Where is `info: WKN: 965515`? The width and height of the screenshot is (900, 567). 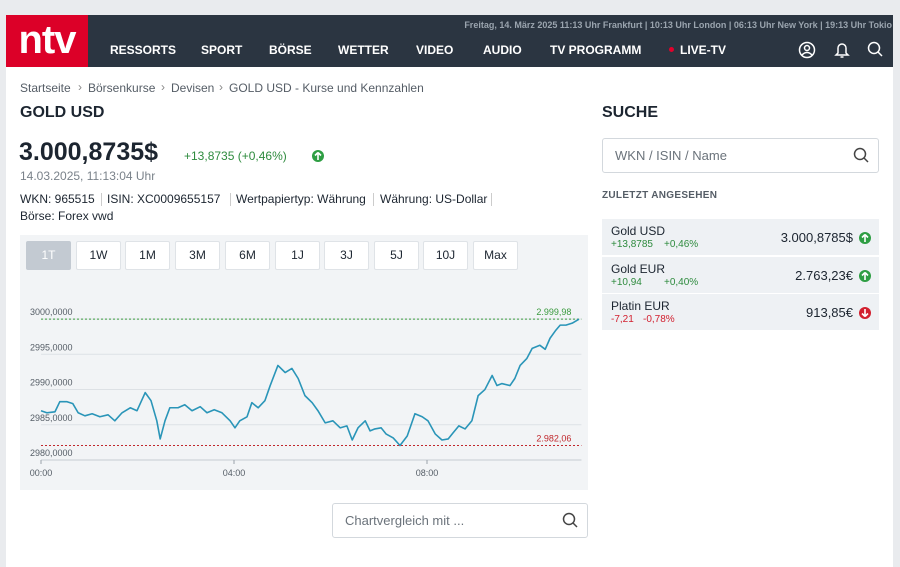
info: WKN: 965515 is located at coordinates (57, 199).